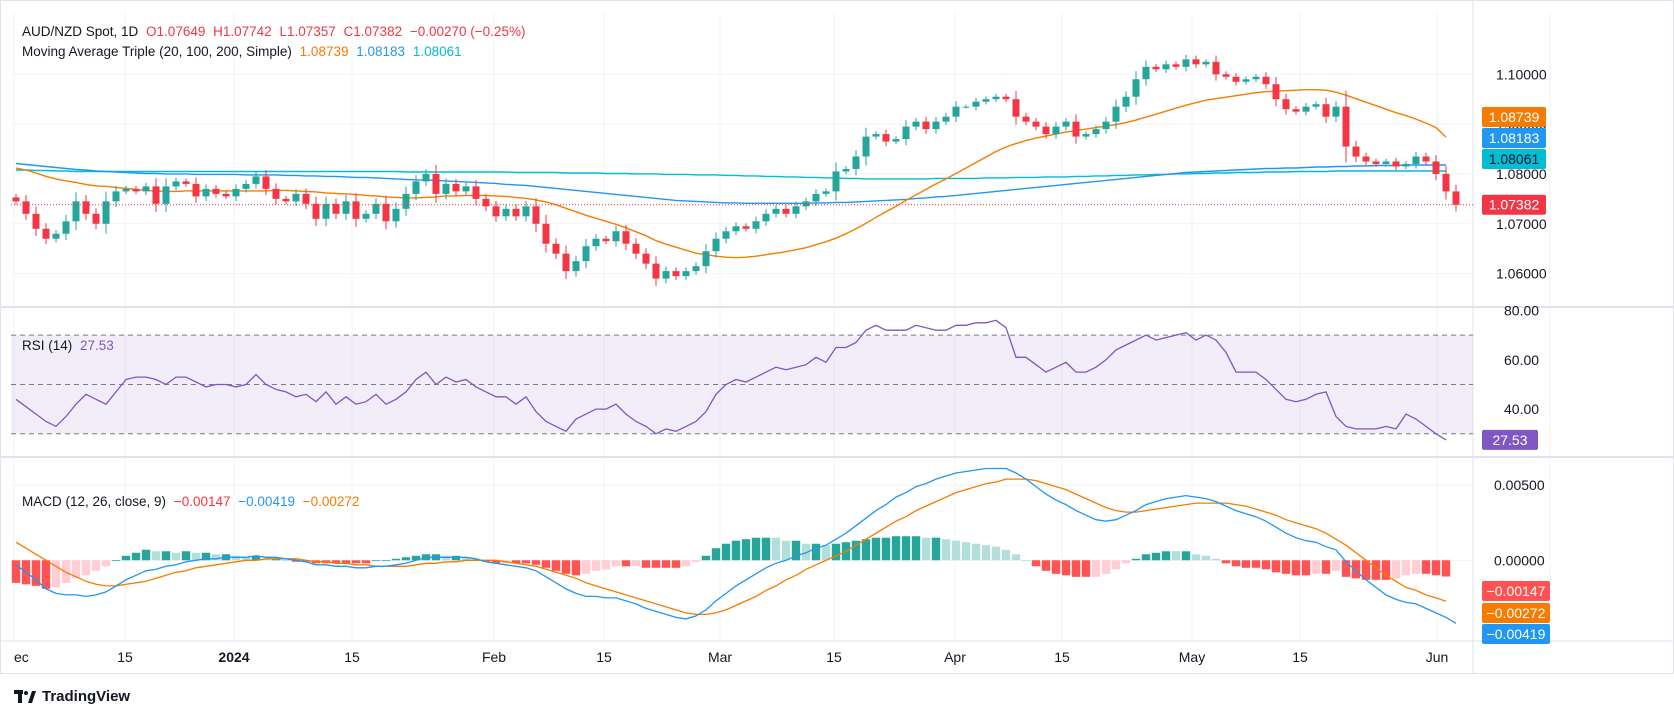  I want to click on ma100-price-badge: 1.08183, so click(1514, 138).